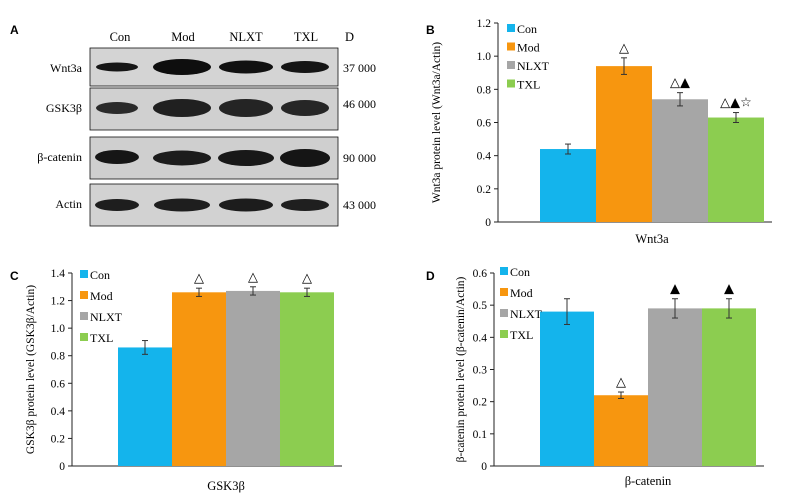 The height and width of the screenshot is (495, 808). I want to click on blot-size-label: 43 000, so click(359, 205).